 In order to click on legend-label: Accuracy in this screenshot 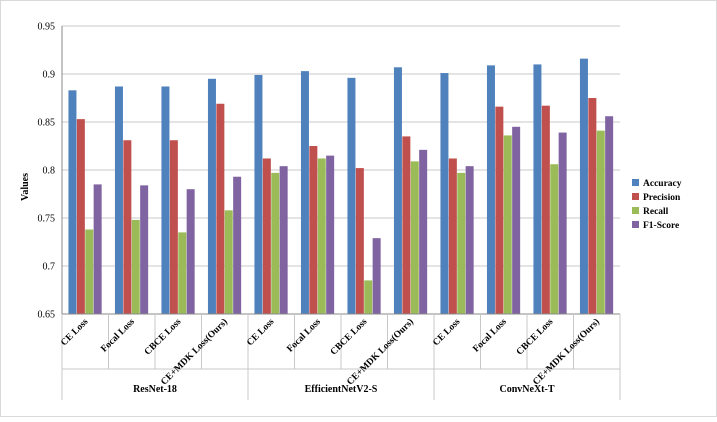, I will do `click(662, 184)`.